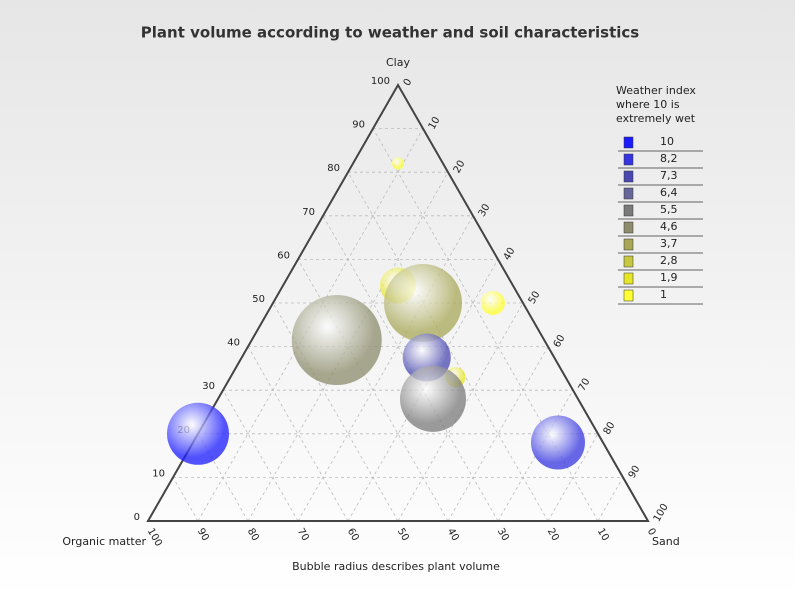 The height and width of the screenshot is (597, 795). Describe the element at coordinates (669, 209) in the screenshot. I see `legend-label: 5,5` at that location.